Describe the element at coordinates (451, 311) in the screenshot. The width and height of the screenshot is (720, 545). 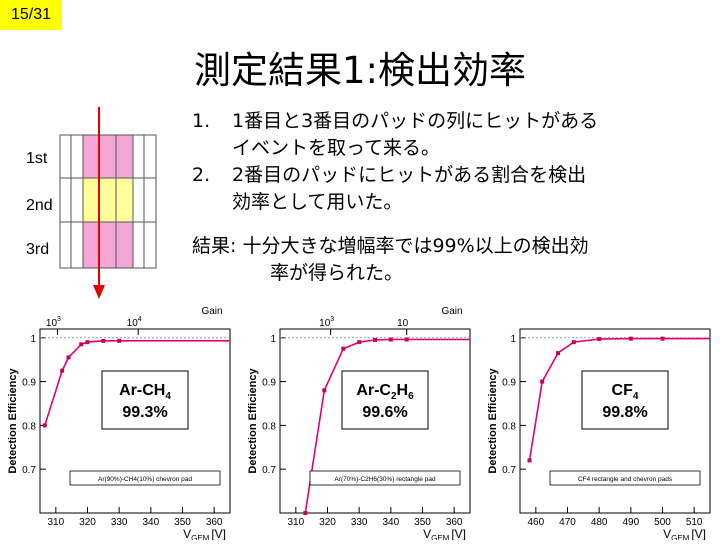
I see `gain-axis-label: Gain` at that location.